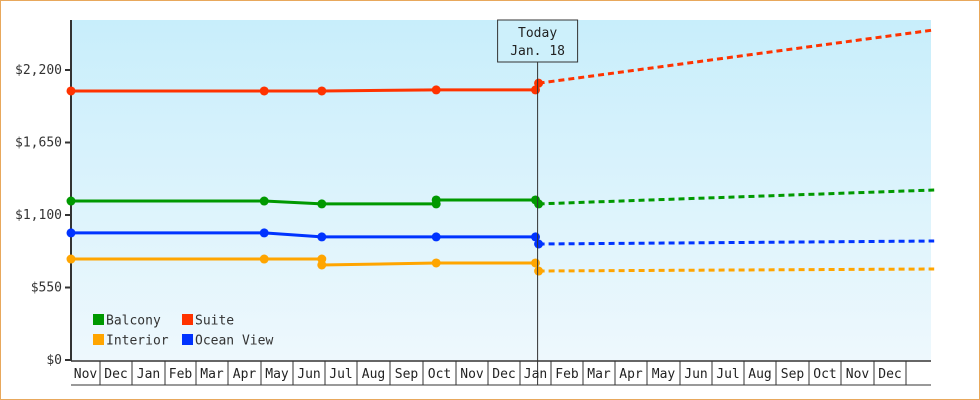 The image size is (980, 400). I want to click on legend-item-suite: Suite, so click(208, 321).